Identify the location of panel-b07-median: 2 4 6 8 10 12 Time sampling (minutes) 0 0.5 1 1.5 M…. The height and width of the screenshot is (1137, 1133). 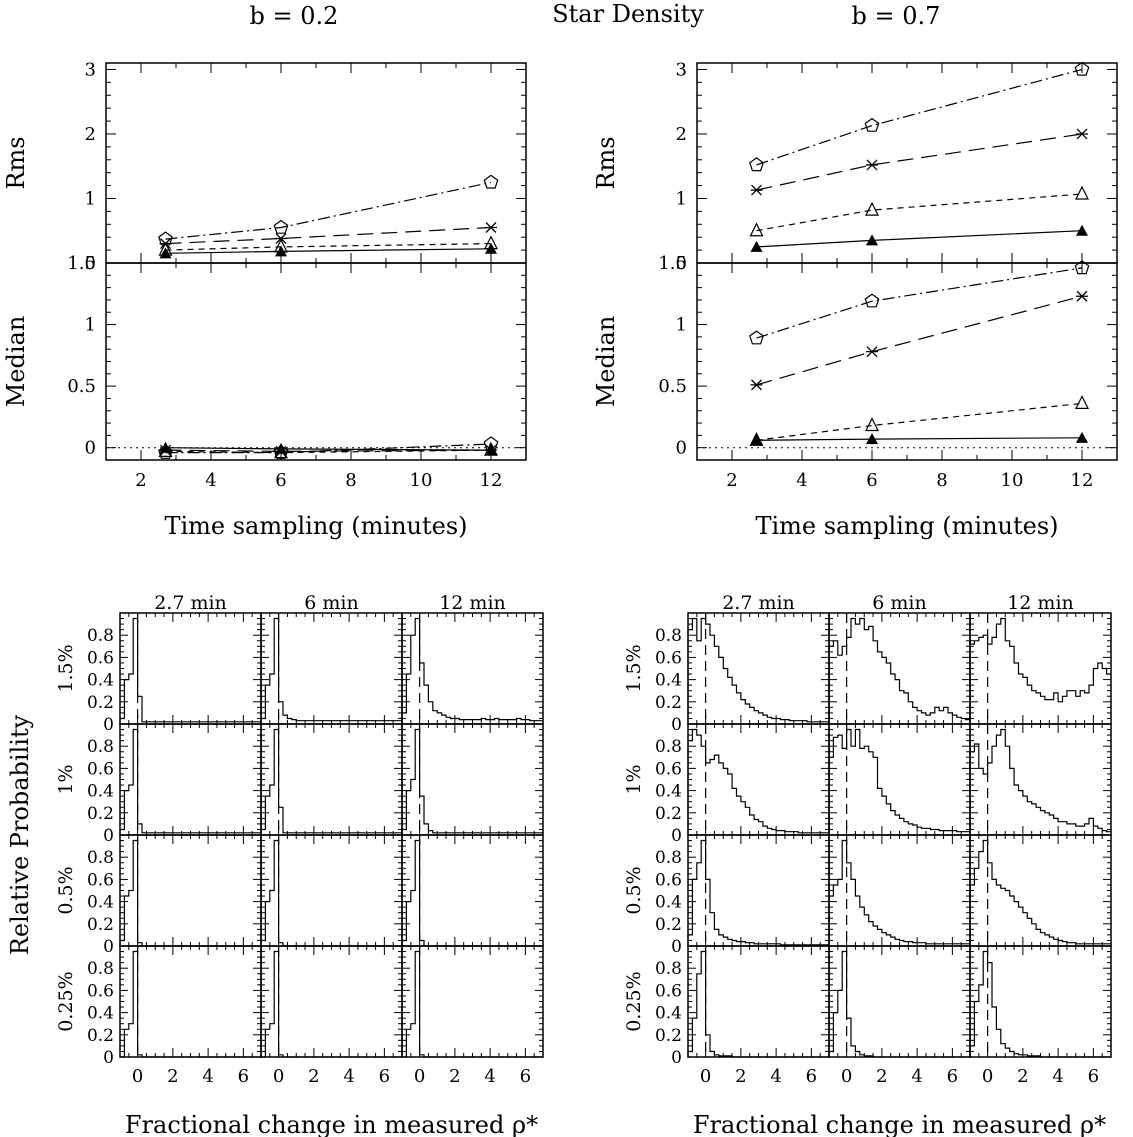
(855, 396).